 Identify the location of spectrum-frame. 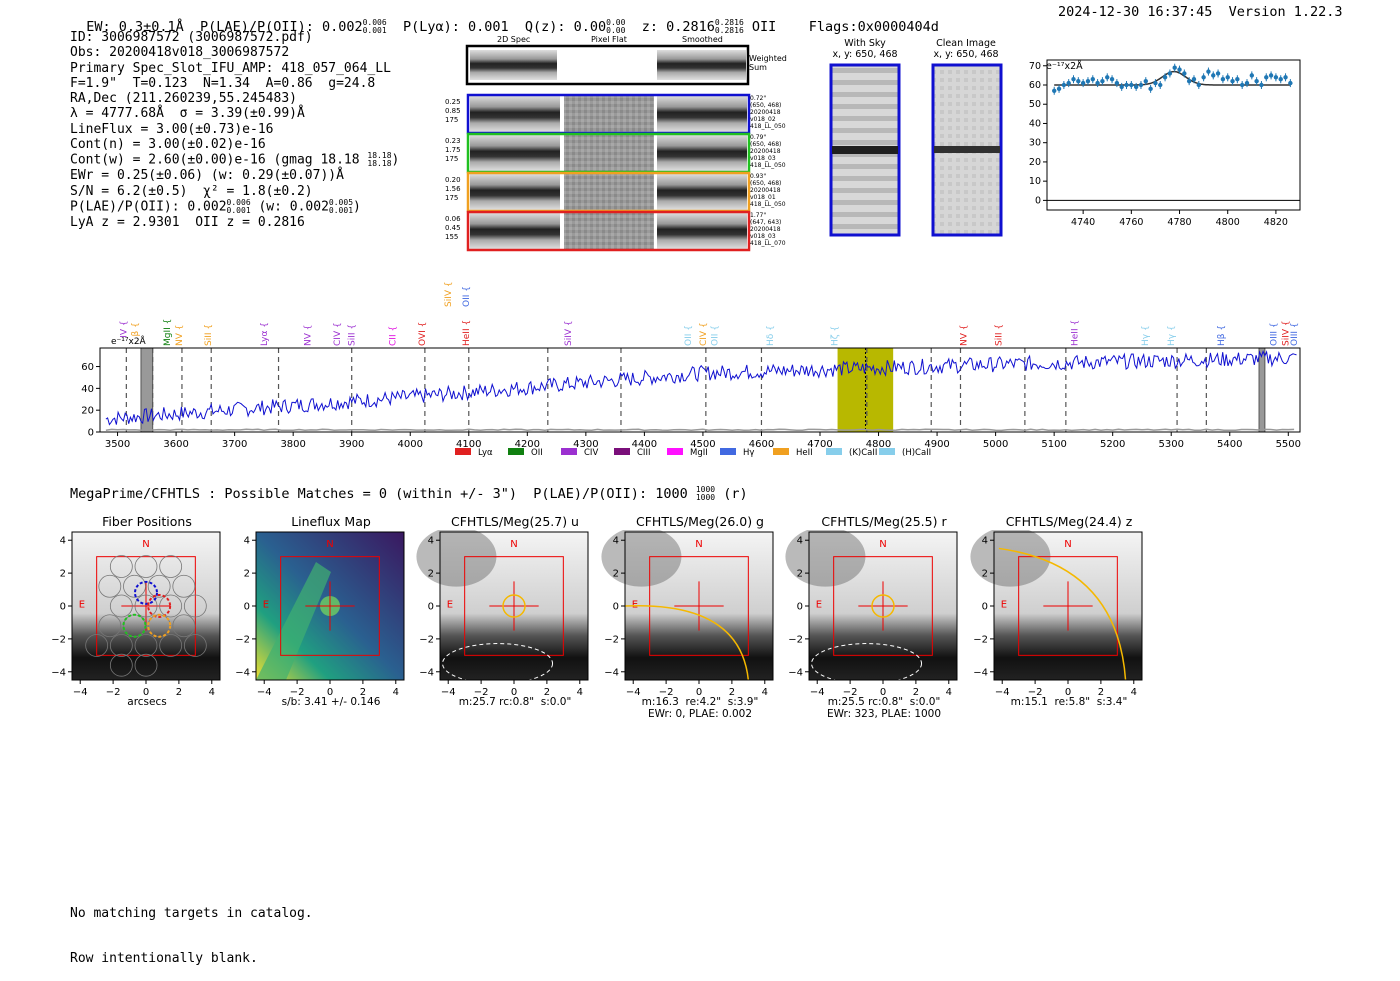
(700, 390).